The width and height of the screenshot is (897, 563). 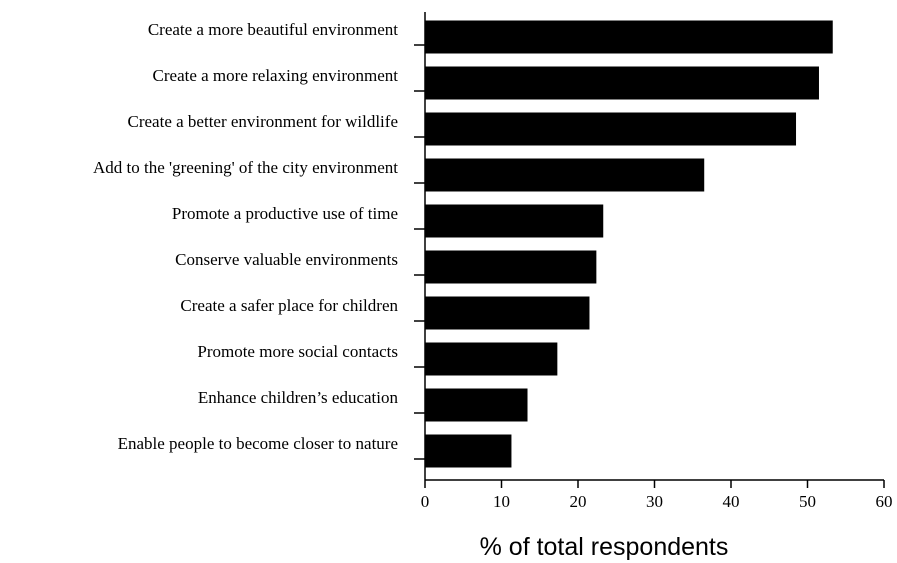 I want to click on category-label-8: Enhance children’s education, so click(x=298, y=397).